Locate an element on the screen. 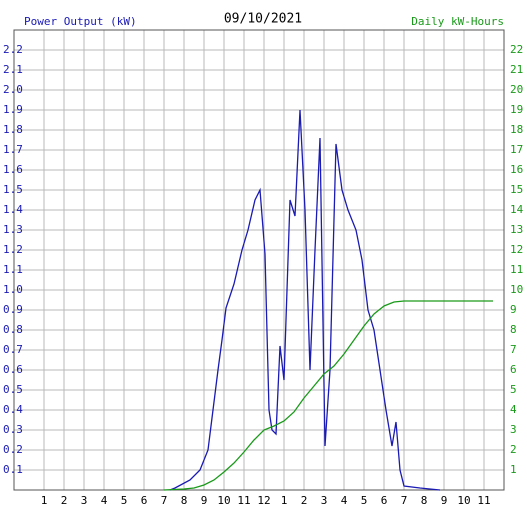 This screenshot has width=527, height=510. y-tick-label: 1.0 is located at coordinates (13, 289).